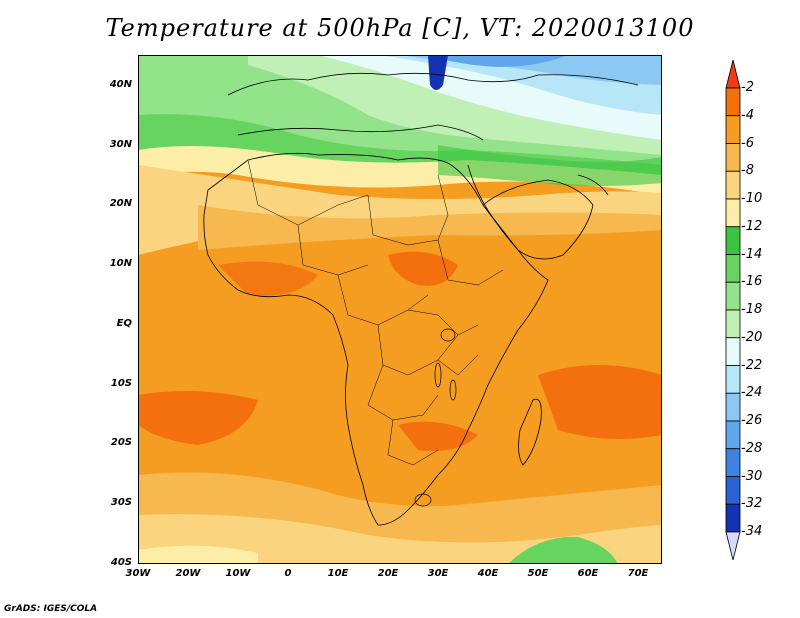 The height and width of the screenshot is (618, 800). What do you see at coordinates (121, 502) in the screenshot?
I see `lat-tick: 30S` at bounding box center [121, 502].